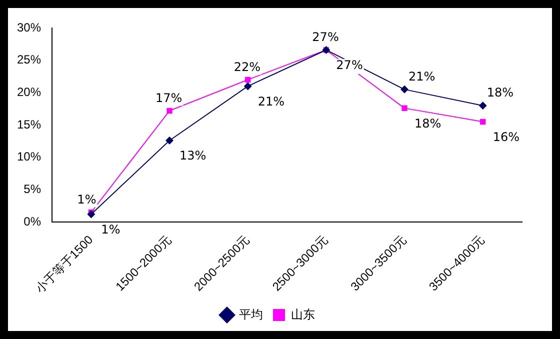  I want to click on y-tick-label: 10%, so click(29, 157).